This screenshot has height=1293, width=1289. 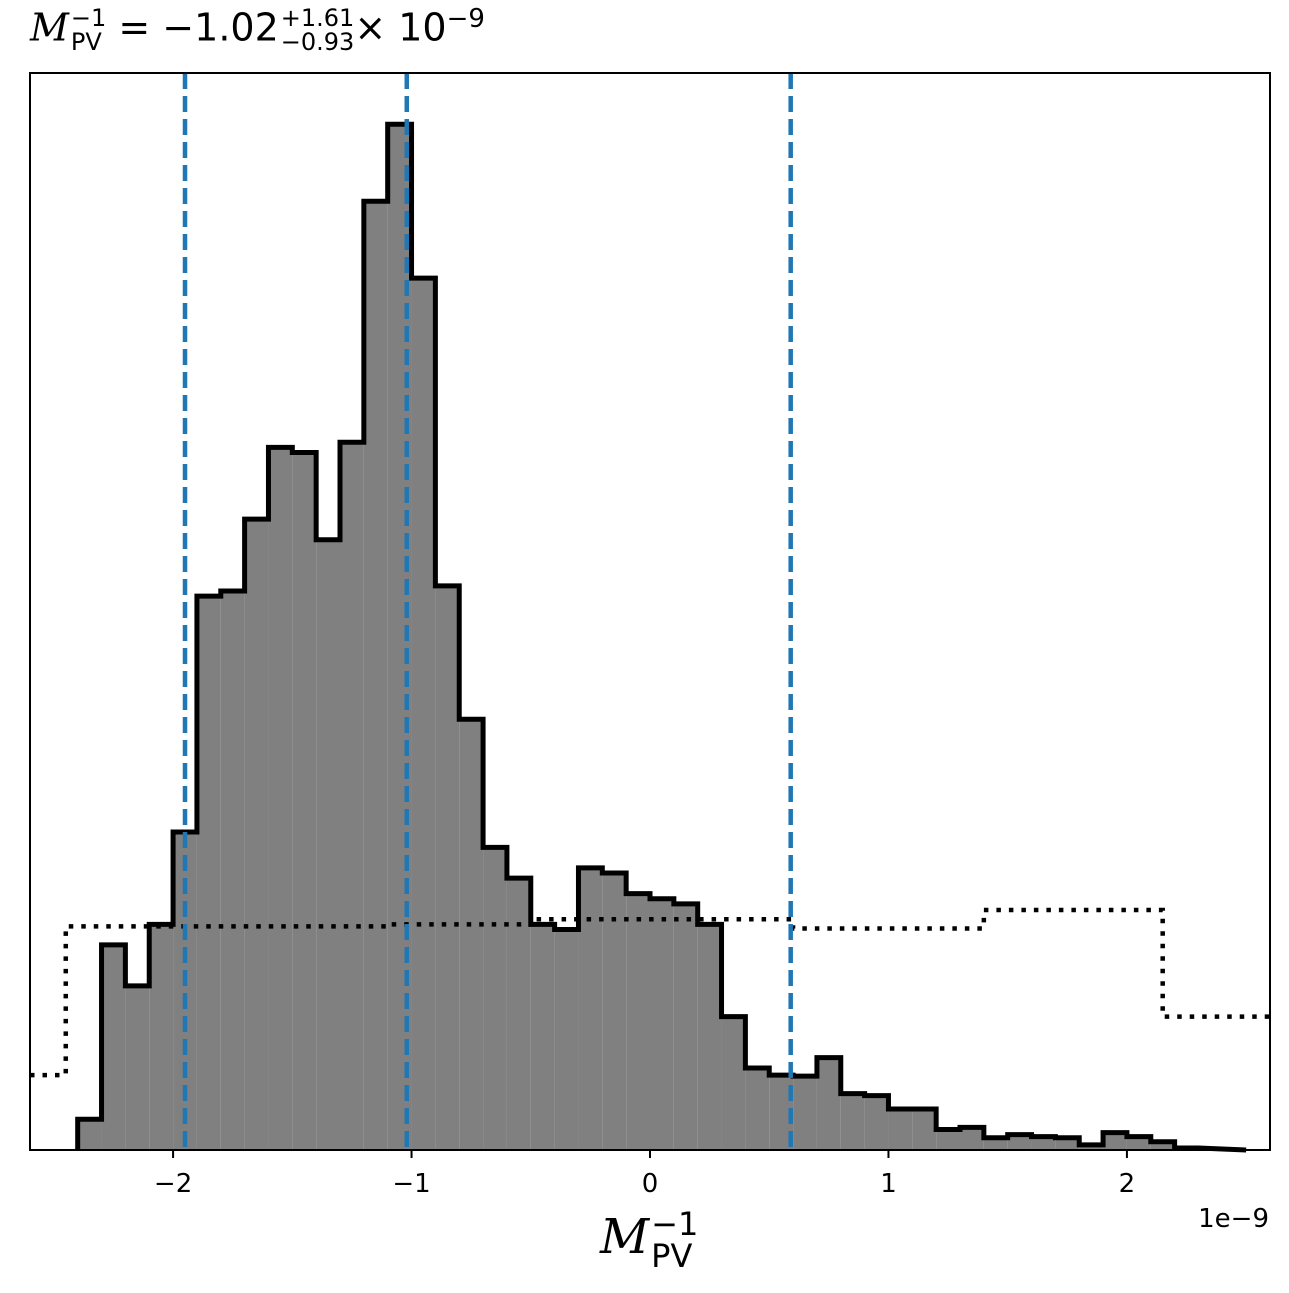 I want to click on title-times: × 10, so click(x=400, y=27).